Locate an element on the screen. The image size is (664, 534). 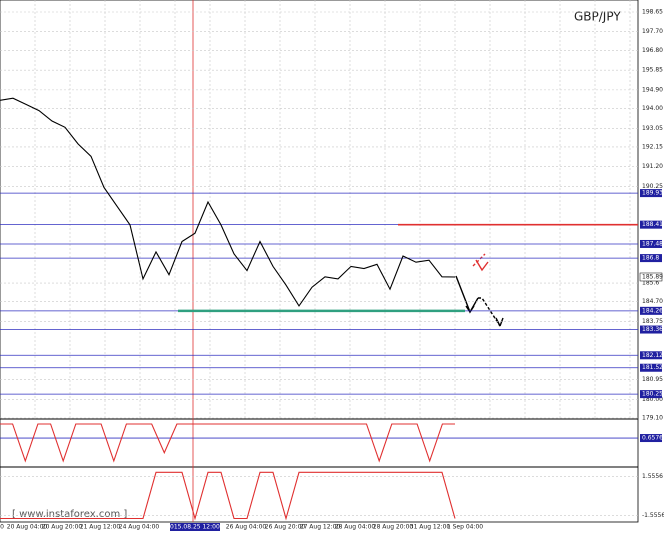
x-tick-label: 31 Aug 12:00 is located at coordinates (430, 527).